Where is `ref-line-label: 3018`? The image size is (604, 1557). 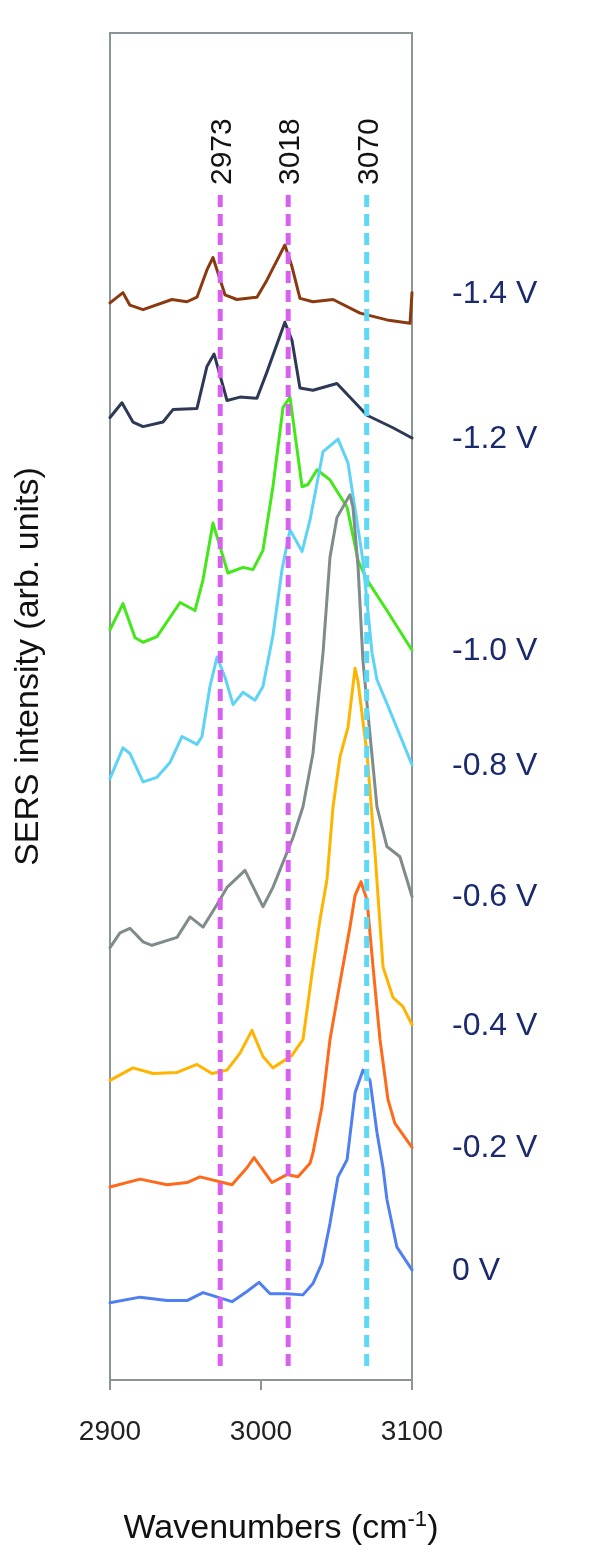
ref-line-label: 3018 is located at coordinates (289, 151).